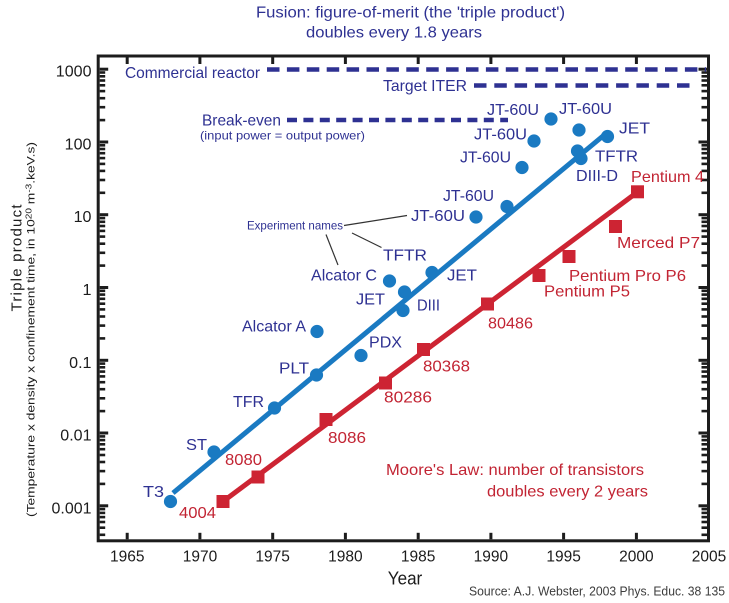 This screenshot has height=603, width=729. What do you see at coordinates (87, 290) in the screenshot?
I see `svg-text: 1` at bounding box center [87, 290].